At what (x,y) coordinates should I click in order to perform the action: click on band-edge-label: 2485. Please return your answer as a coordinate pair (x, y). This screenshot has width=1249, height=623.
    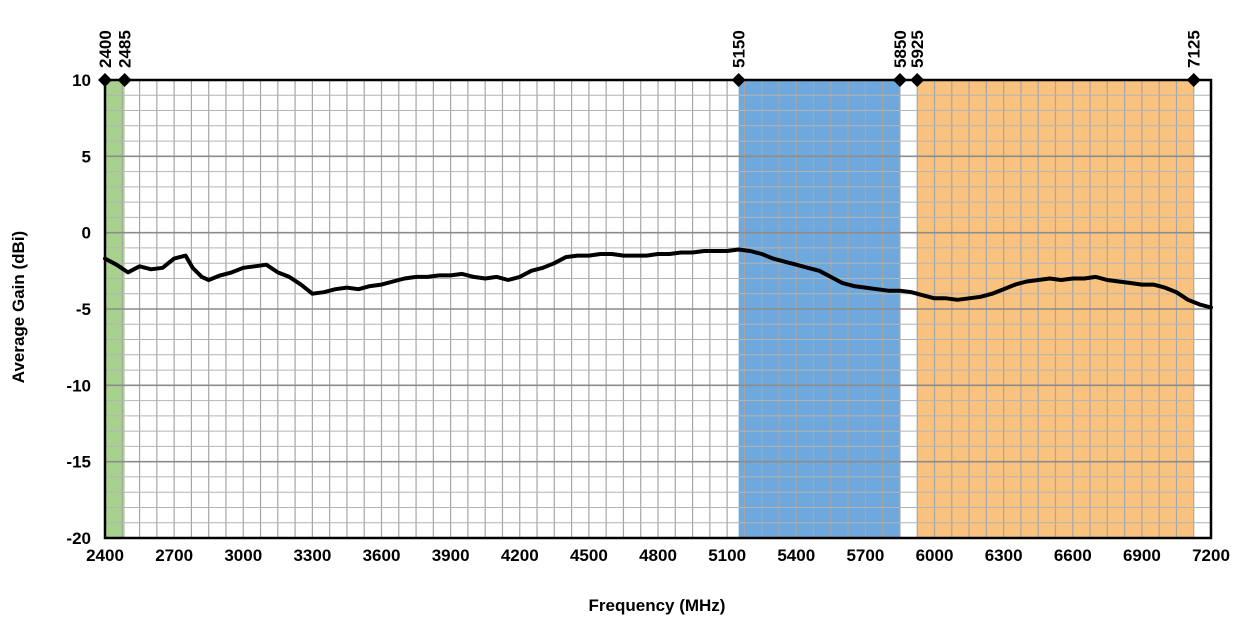
    Looking at the image, I should click on (125, 49).